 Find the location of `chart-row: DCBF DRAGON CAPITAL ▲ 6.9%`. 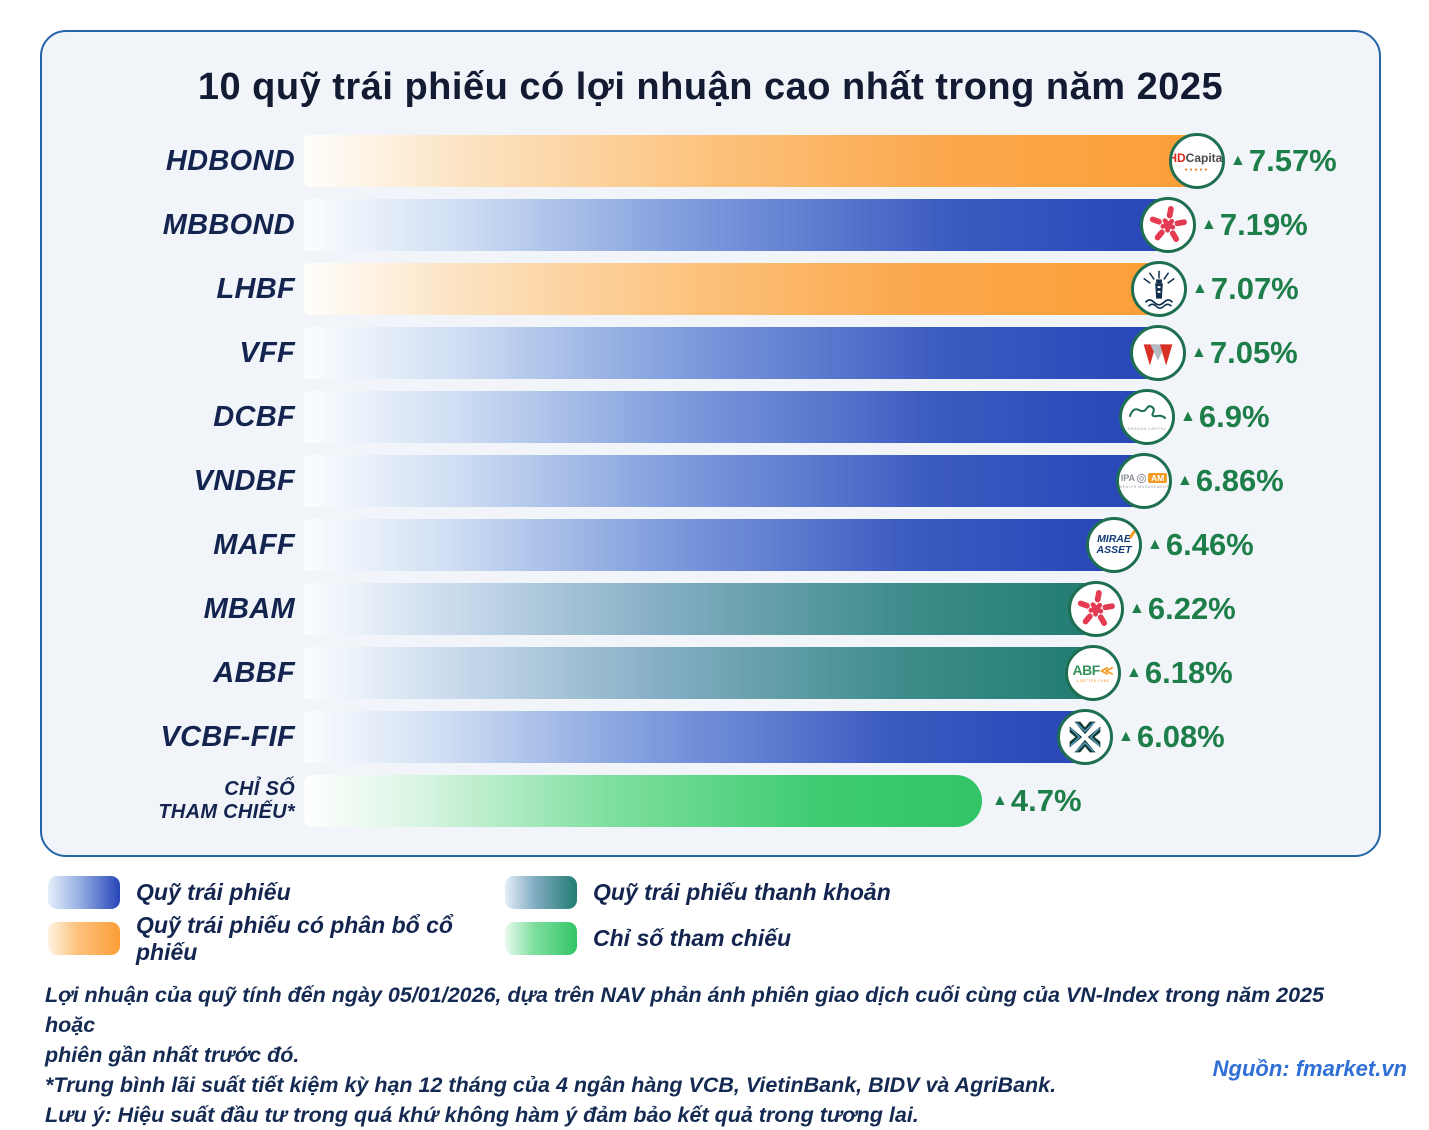

chart-row: DCBF DRAGON CAPITAL ▲ 6.9% is located at coordinates (710, 417).